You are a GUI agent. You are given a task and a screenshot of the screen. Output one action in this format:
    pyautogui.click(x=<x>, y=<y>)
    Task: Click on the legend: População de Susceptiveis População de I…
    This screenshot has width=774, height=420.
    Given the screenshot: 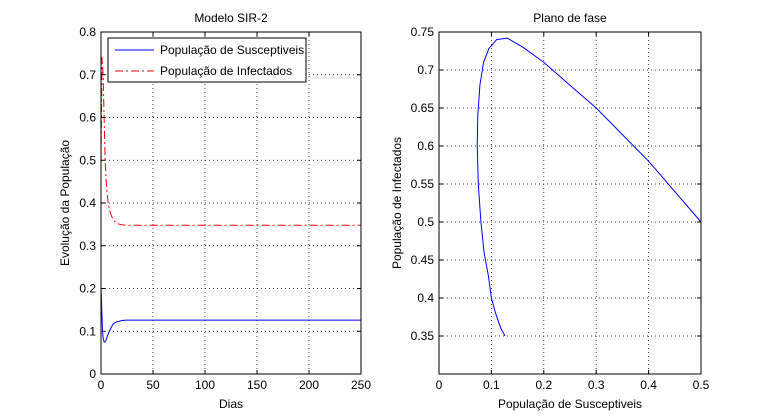 What is the action you would take?
    pyautogui.click(x=207, y=60)
    